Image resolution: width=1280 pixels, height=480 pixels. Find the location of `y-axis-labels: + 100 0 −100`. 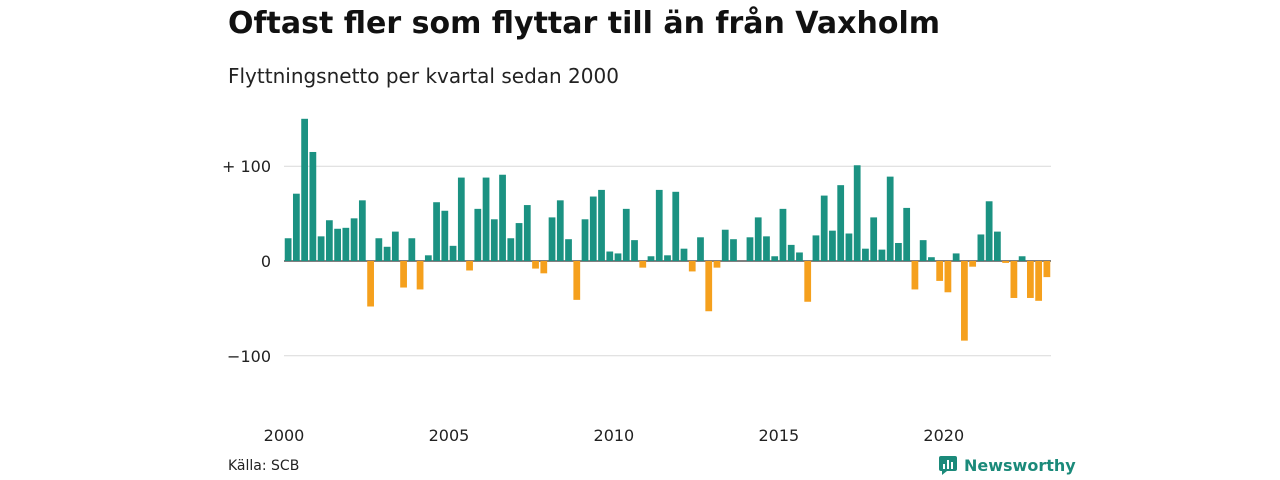

y-axis-labels: + 100 0 −100 is located at coordinates (246, 261).